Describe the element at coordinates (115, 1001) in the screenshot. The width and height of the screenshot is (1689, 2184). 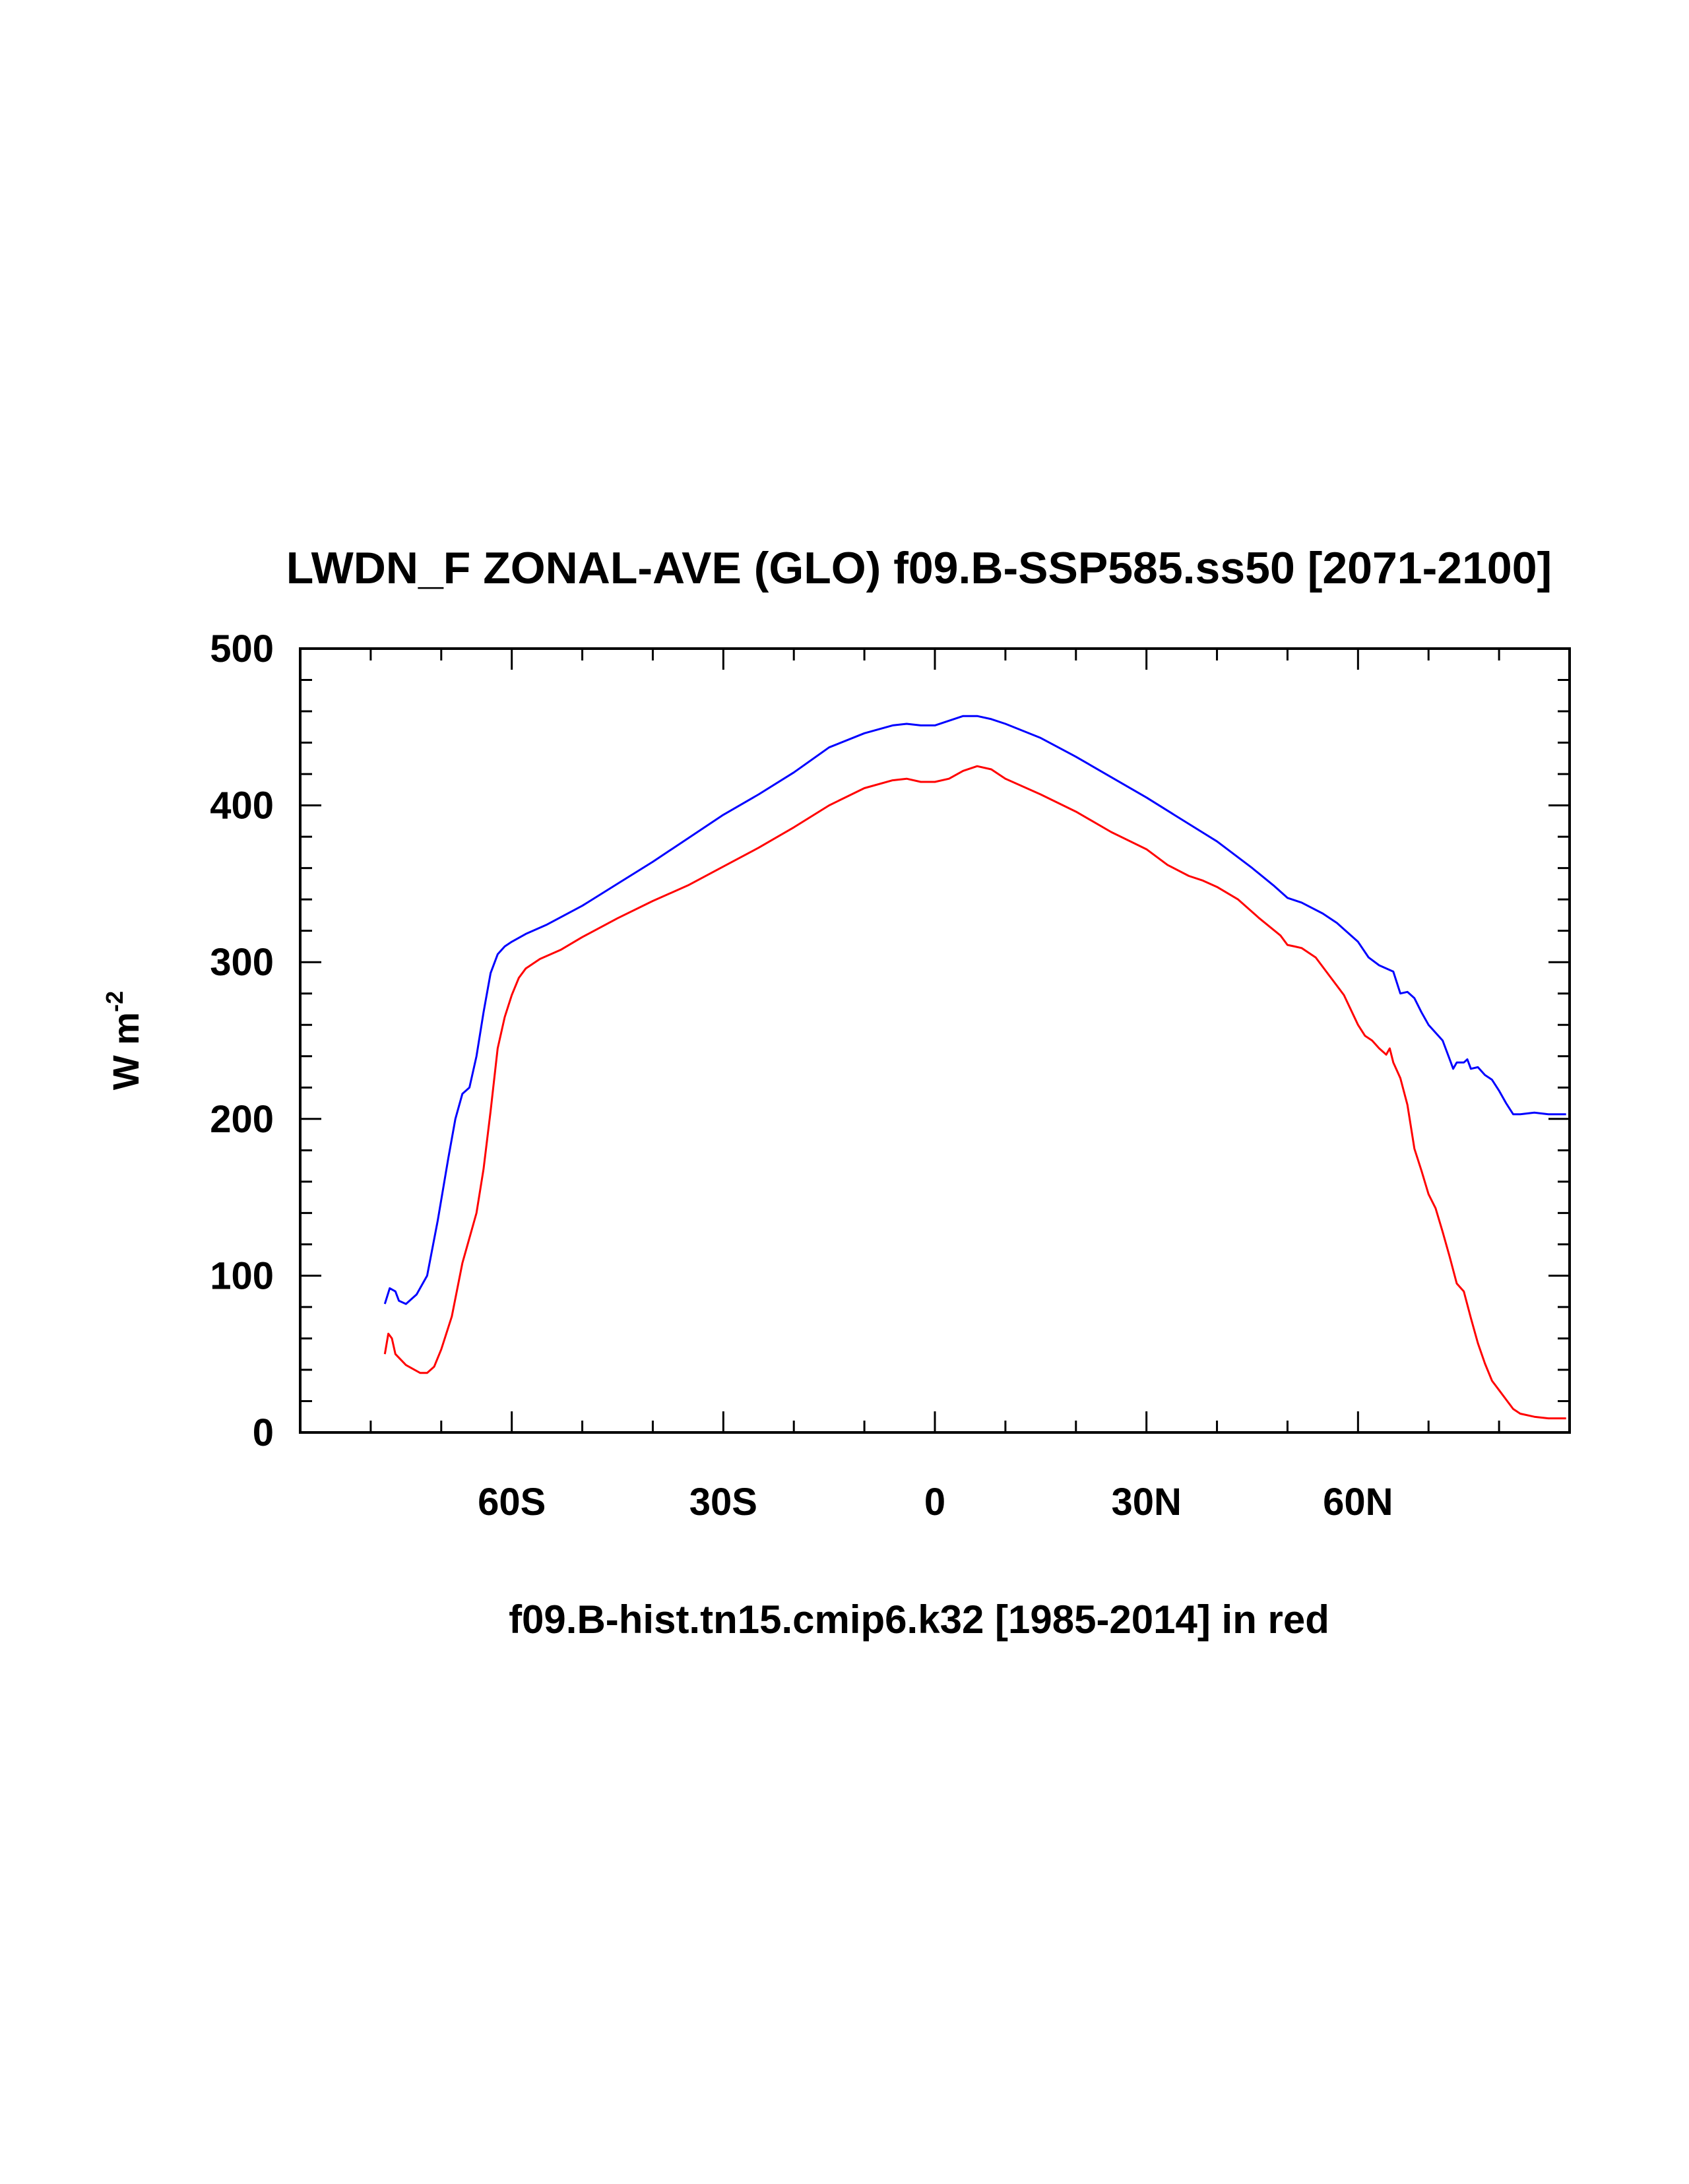
I see `y-axis-label-superscript: -2` at that location.